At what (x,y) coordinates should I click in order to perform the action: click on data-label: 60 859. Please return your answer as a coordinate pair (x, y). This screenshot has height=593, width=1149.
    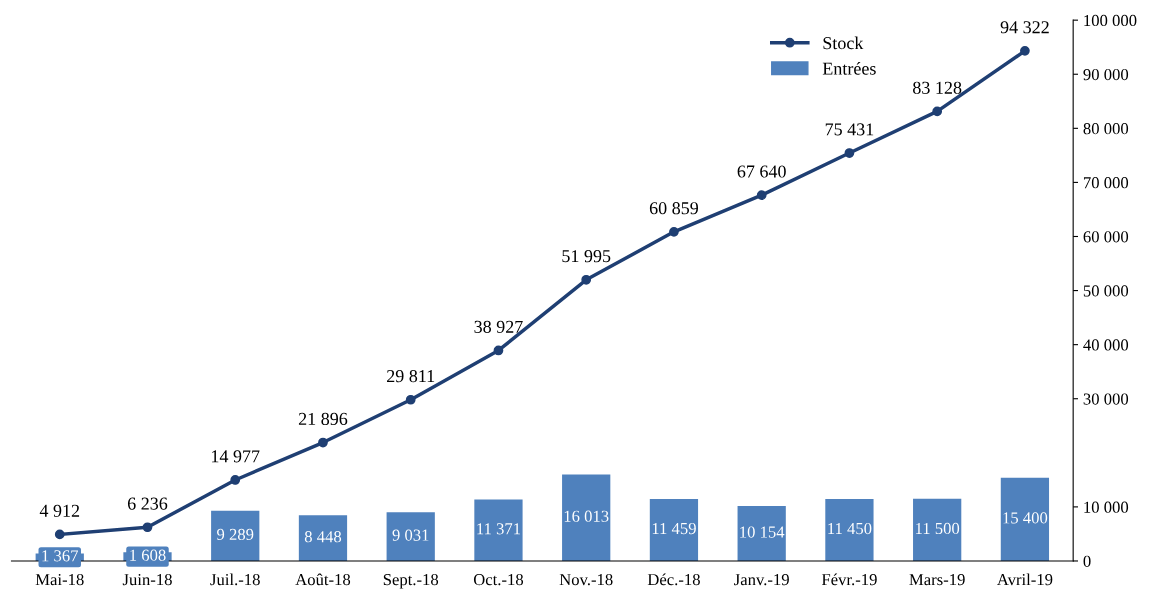
    Looking at the image, I should click on (674, 208).